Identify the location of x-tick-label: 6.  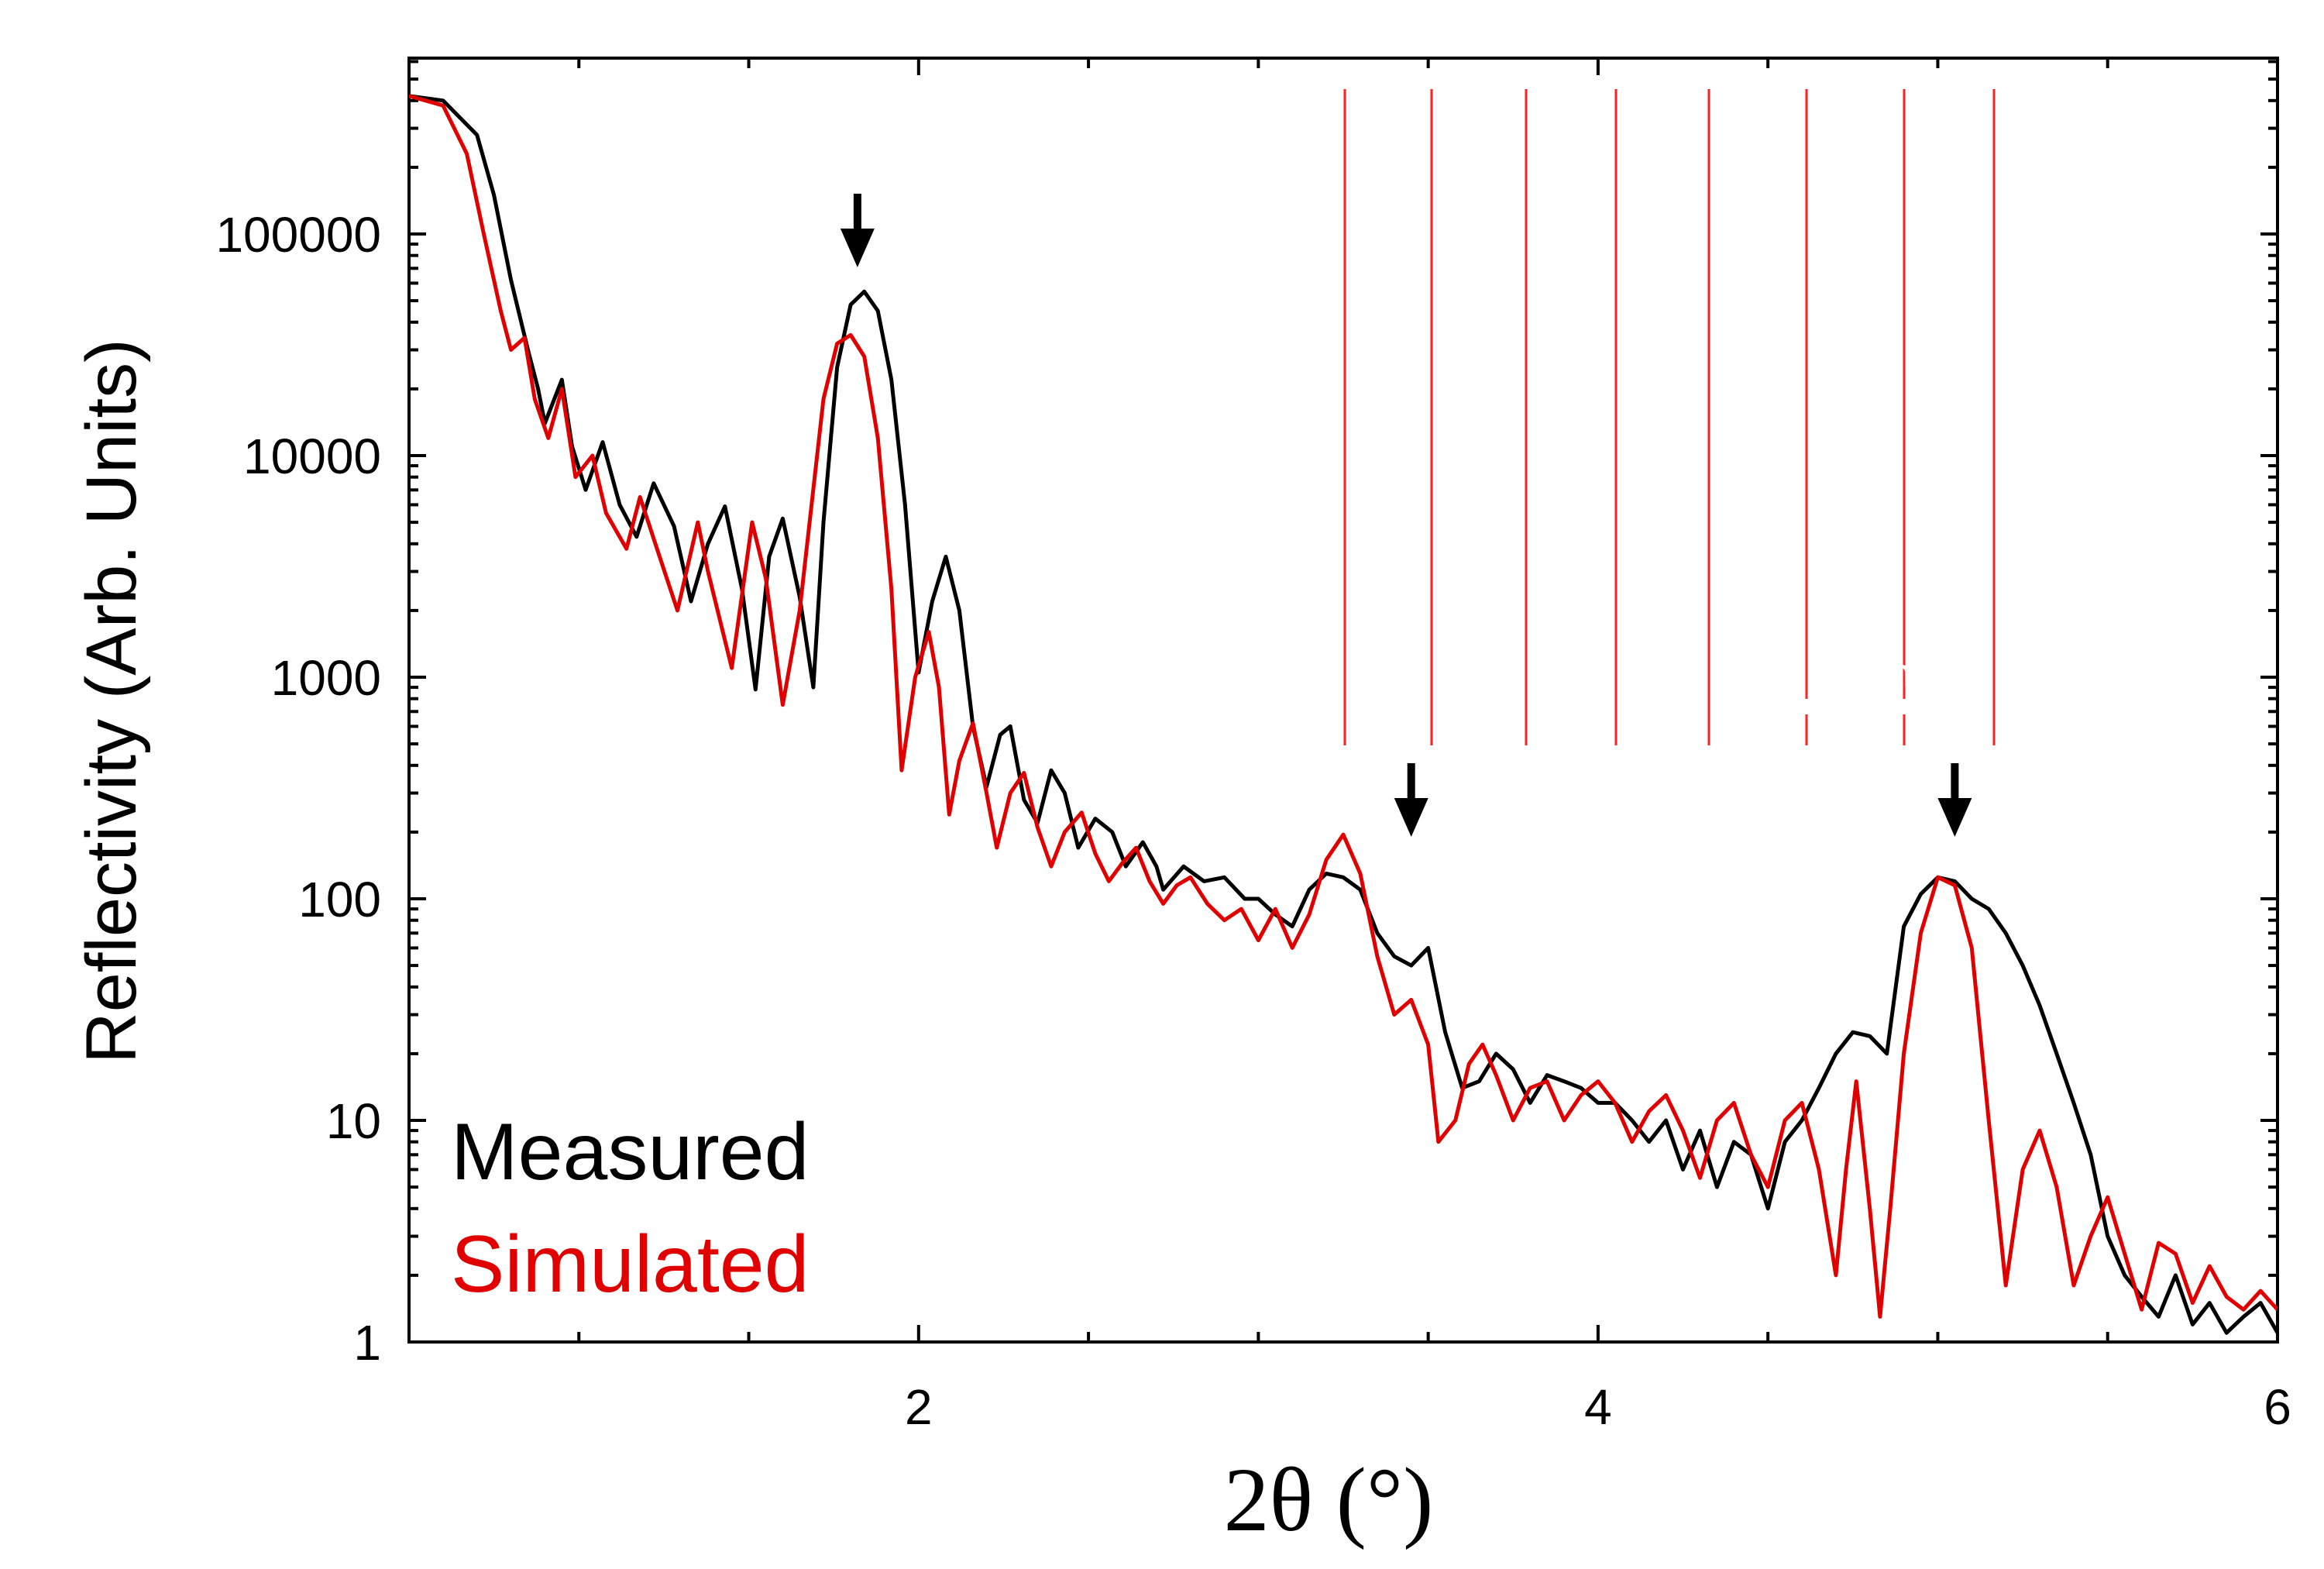
(2277, 1407).